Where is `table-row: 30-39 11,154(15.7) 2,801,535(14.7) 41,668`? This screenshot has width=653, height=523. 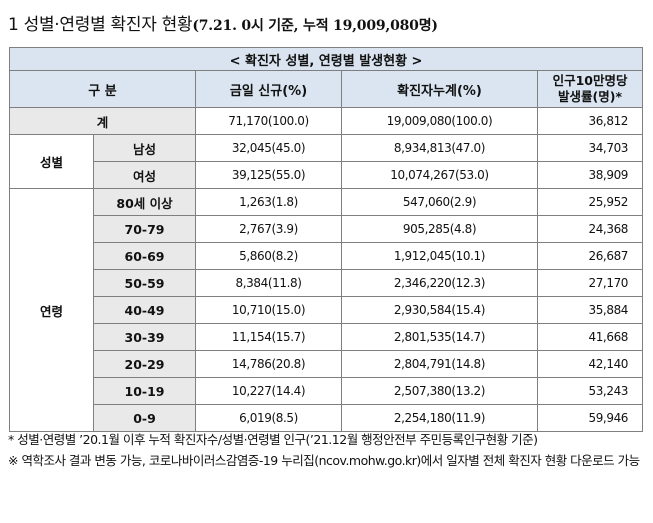
table-row: 30-39 11,154(15.7) 2,801,535(14.7) 41,668 is located at coordinates (327, 337).